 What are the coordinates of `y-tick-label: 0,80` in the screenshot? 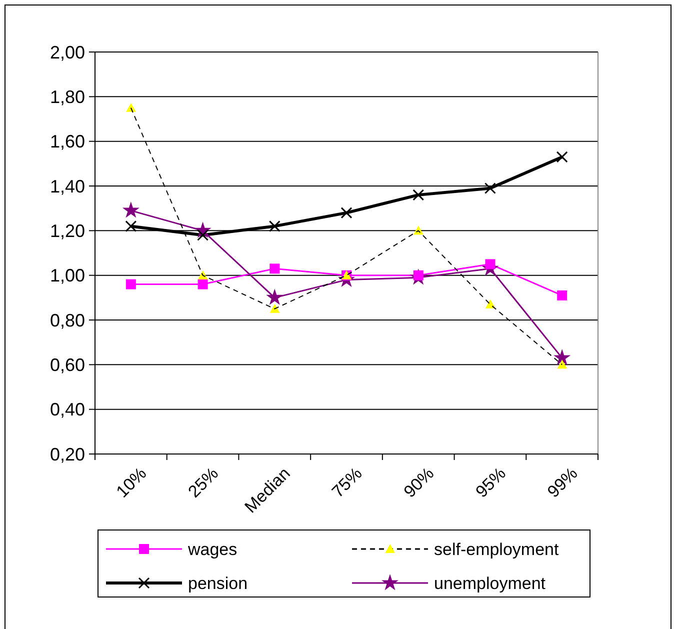 It's located at (67, 320).